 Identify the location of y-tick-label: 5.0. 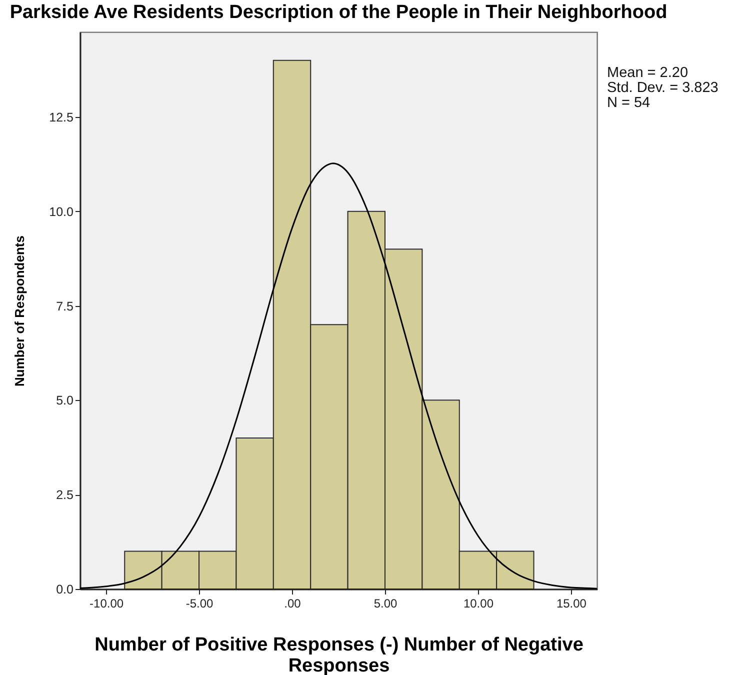
(65, 401).